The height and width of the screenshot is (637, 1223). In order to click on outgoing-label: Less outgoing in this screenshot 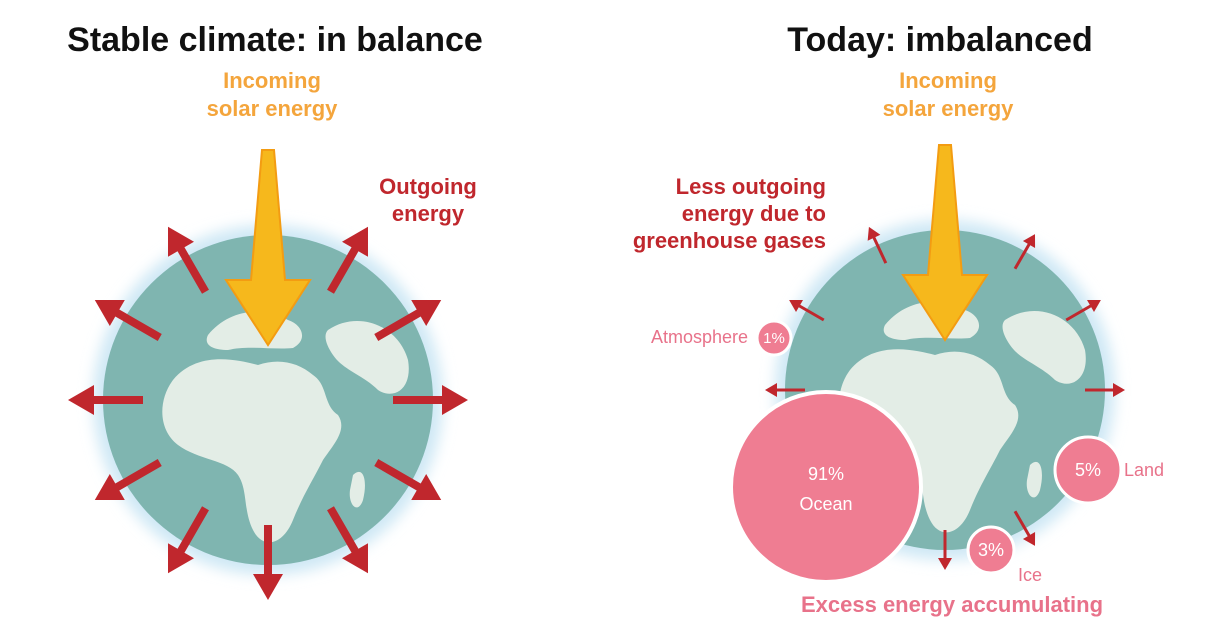, I will do `click(751, 186)`.